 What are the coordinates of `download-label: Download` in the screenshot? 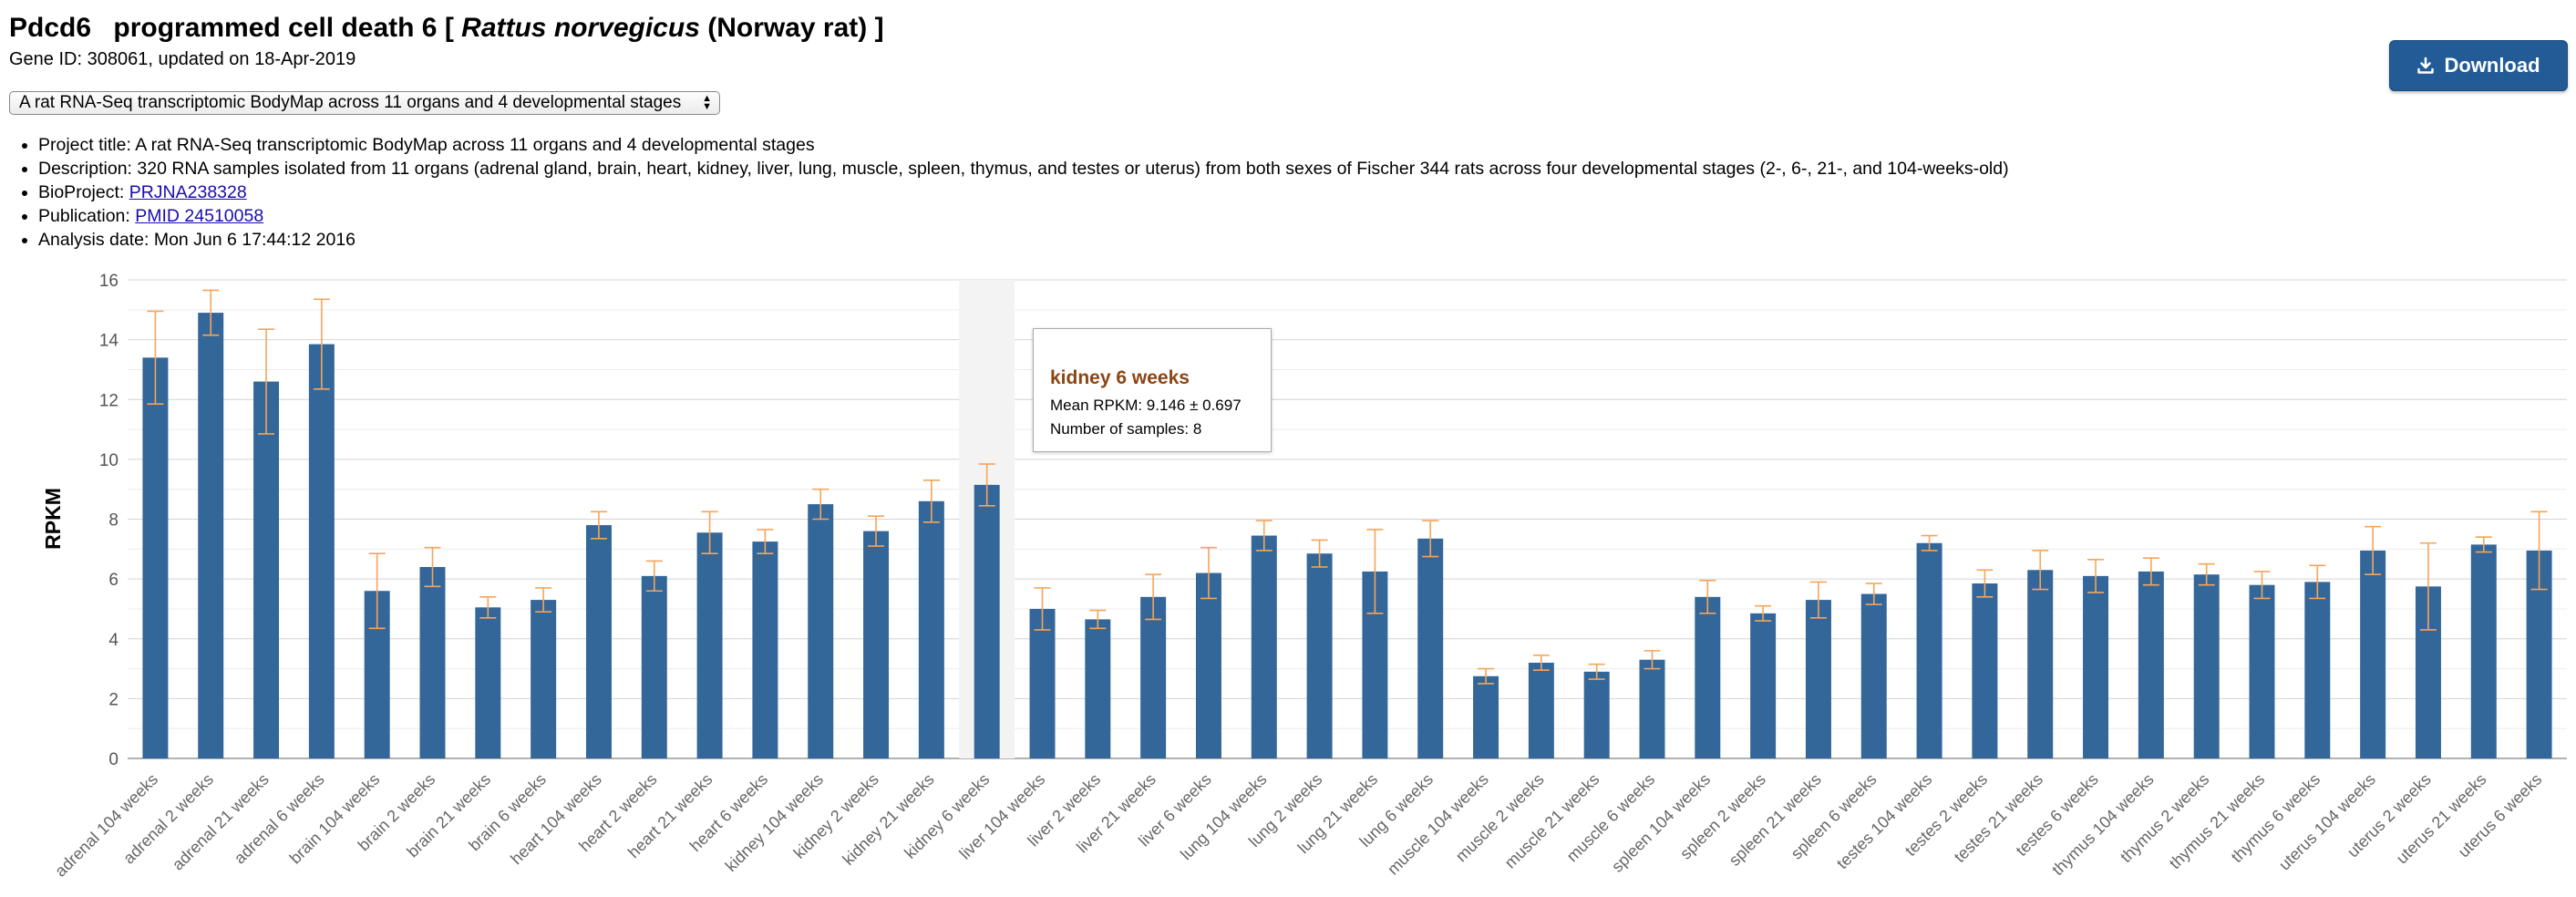 It's located at (2492, 65).